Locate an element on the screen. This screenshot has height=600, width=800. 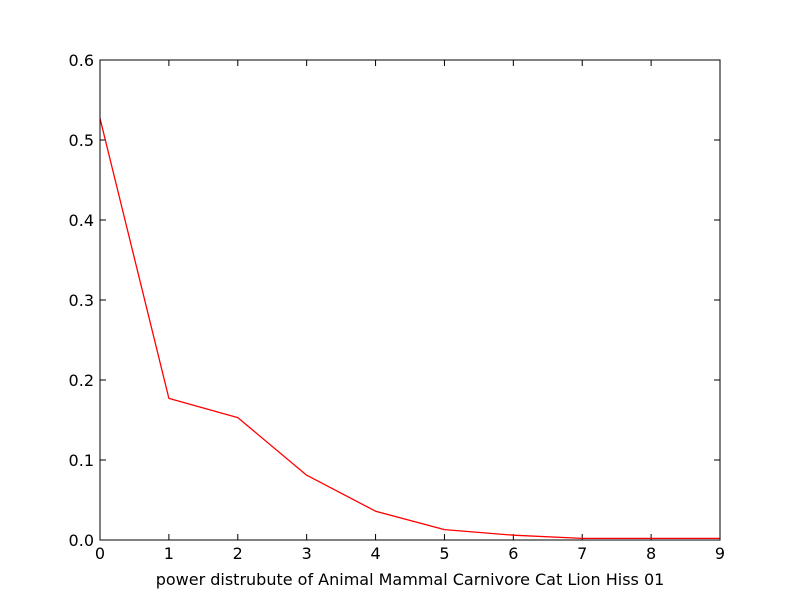
x-tick-label: 4 is located at coordinates (375, 553).